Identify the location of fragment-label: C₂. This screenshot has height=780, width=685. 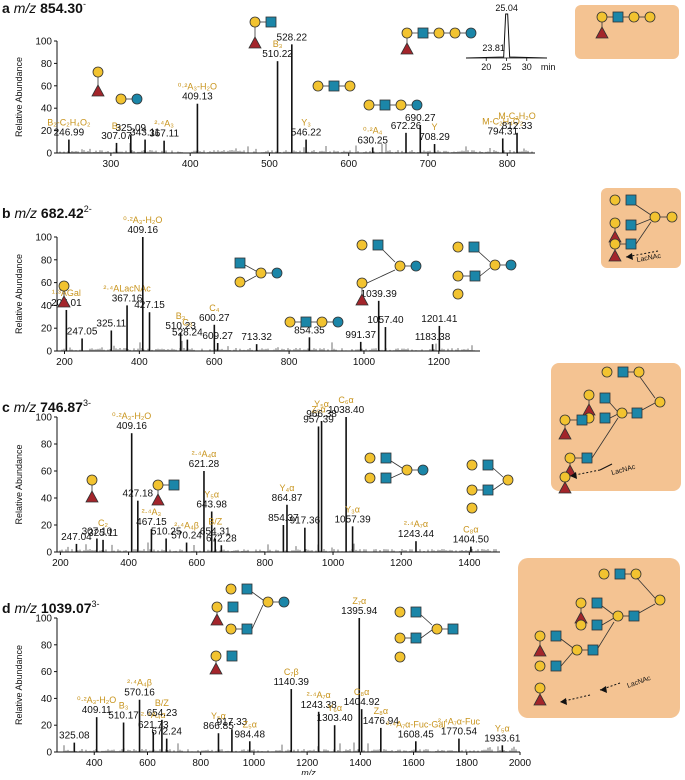
(103, 523).